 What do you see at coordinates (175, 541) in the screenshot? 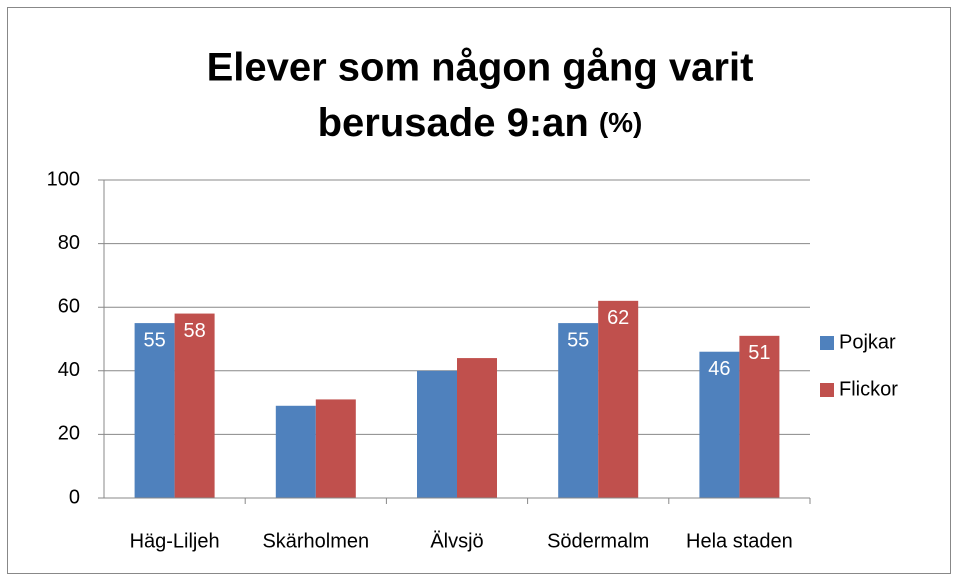
I see `x-tick-label: Häg-Liljeh` at bounding box center [175, 541].